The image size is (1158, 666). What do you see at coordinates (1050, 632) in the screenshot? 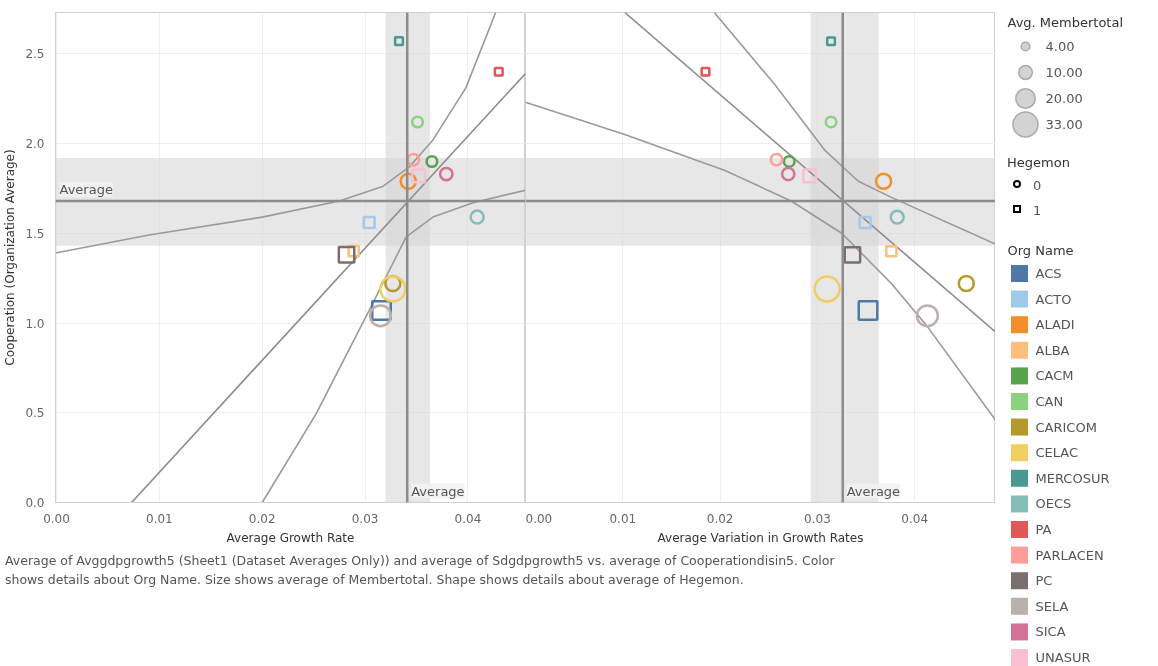
I see `legend-label: SICA` at bounding box center [1050, 632].